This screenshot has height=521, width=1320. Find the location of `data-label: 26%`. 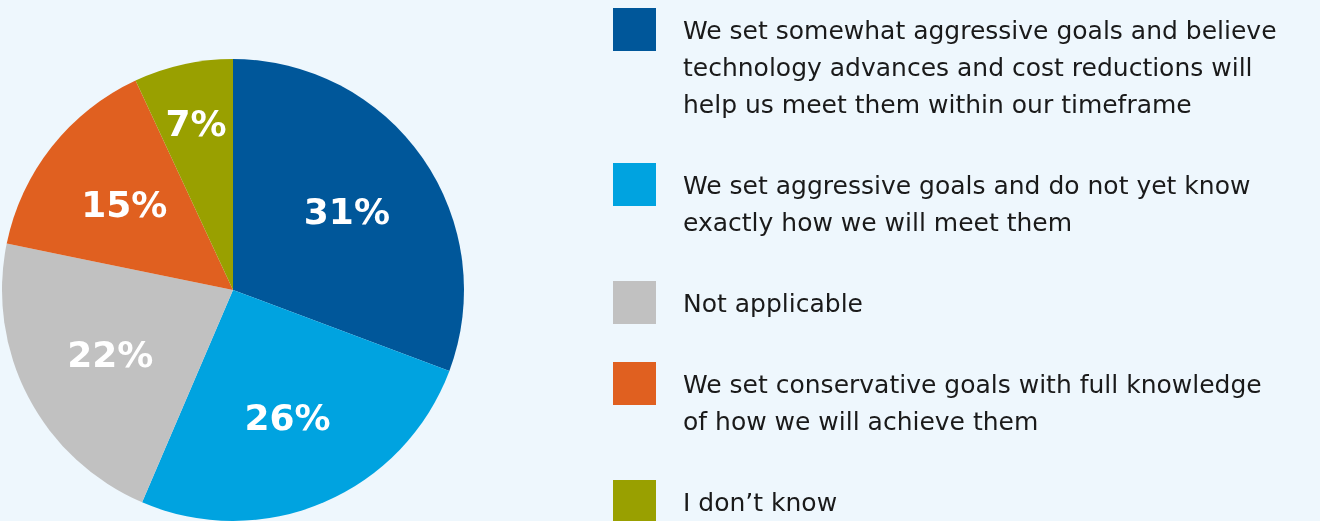

data-label: 26% is located at coordinates (287, 418).